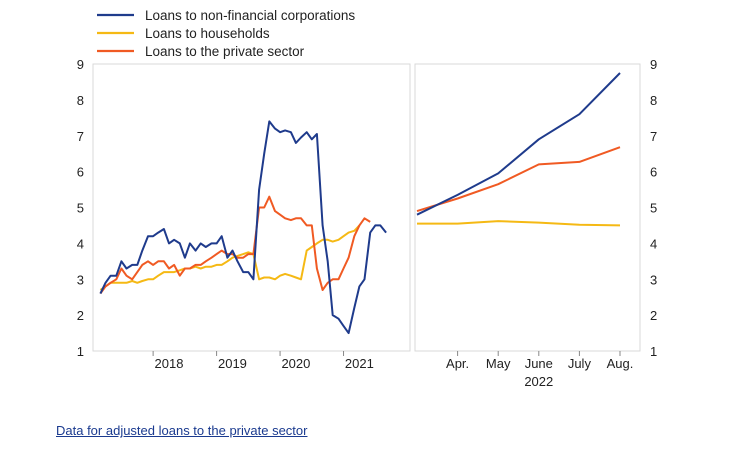 Image resolution: width=734 pixels, height=452 pixels. Describe the element at coordinates (295, 363) in the screenshot. I see `x-tick-label: 2020` at that location.